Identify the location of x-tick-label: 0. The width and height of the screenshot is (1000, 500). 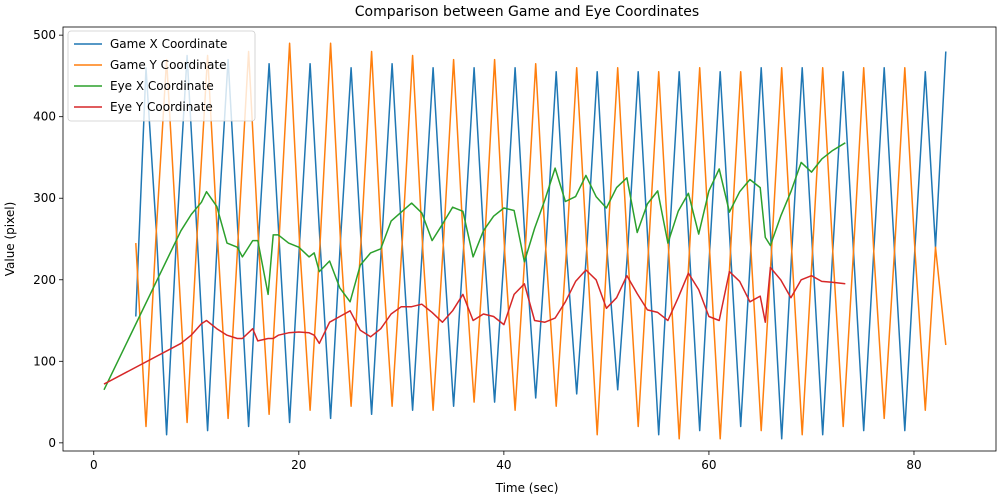
(94, 465).